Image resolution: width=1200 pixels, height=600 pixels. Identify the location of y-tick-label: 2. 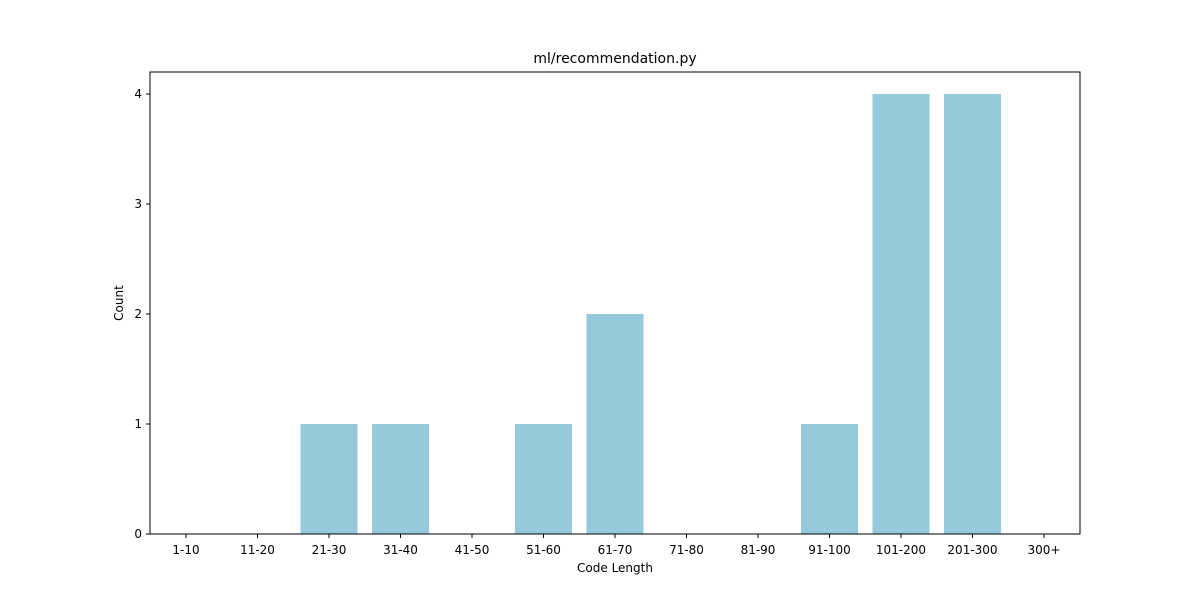
(138, 314).